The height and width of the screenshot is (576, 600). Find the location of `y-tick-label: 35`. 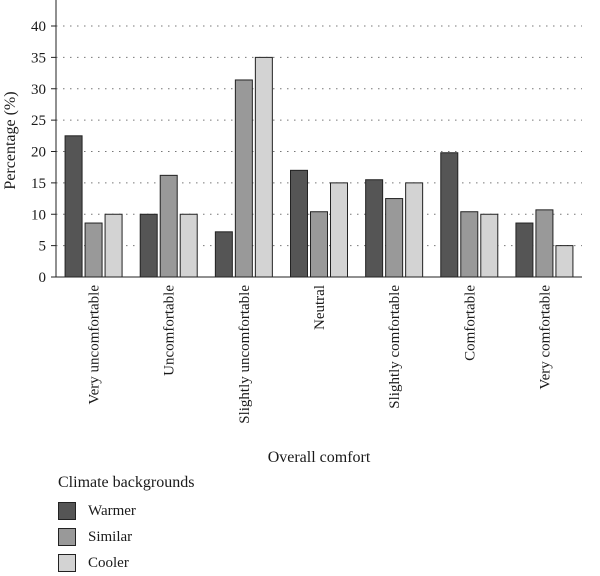

y-tick-label: 35 is located at coordinates (38, 58).